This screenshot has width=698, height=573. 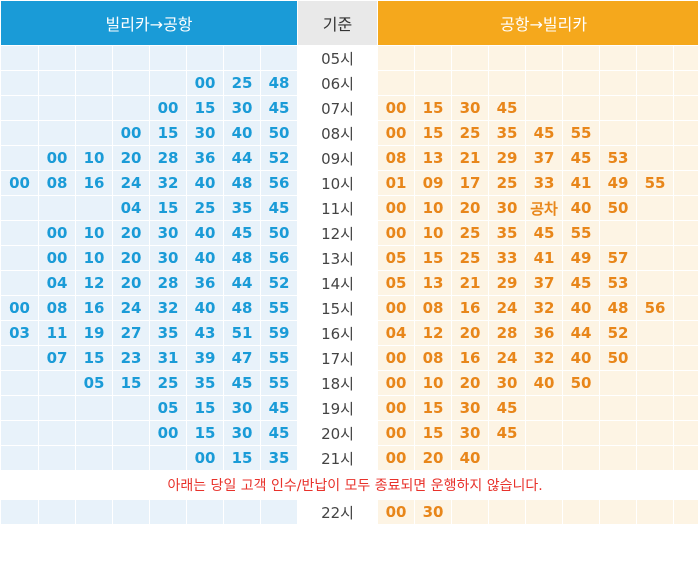 What do you see at coordinates (205, 183) in the screenshot?
I see `to-airport-time: 40` at bounding box center [205, 183].